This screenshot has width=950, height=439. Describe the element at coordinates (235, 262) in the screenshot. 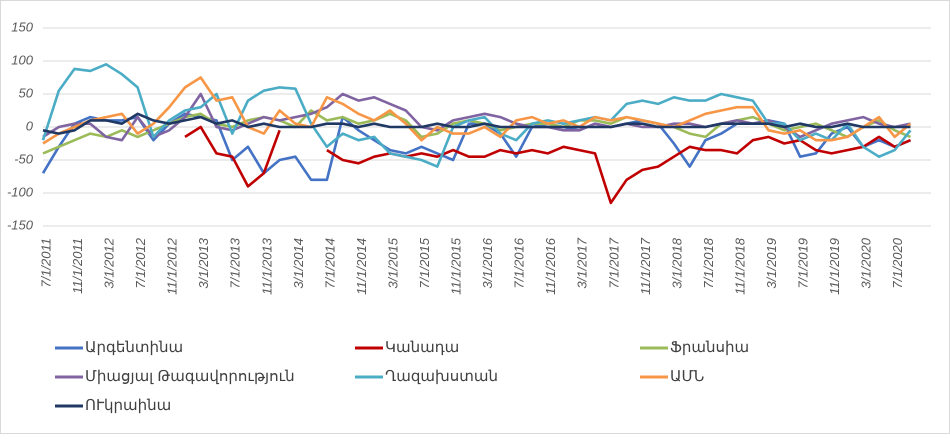

I see `x-tick-label: 7/1/2013` at that location.